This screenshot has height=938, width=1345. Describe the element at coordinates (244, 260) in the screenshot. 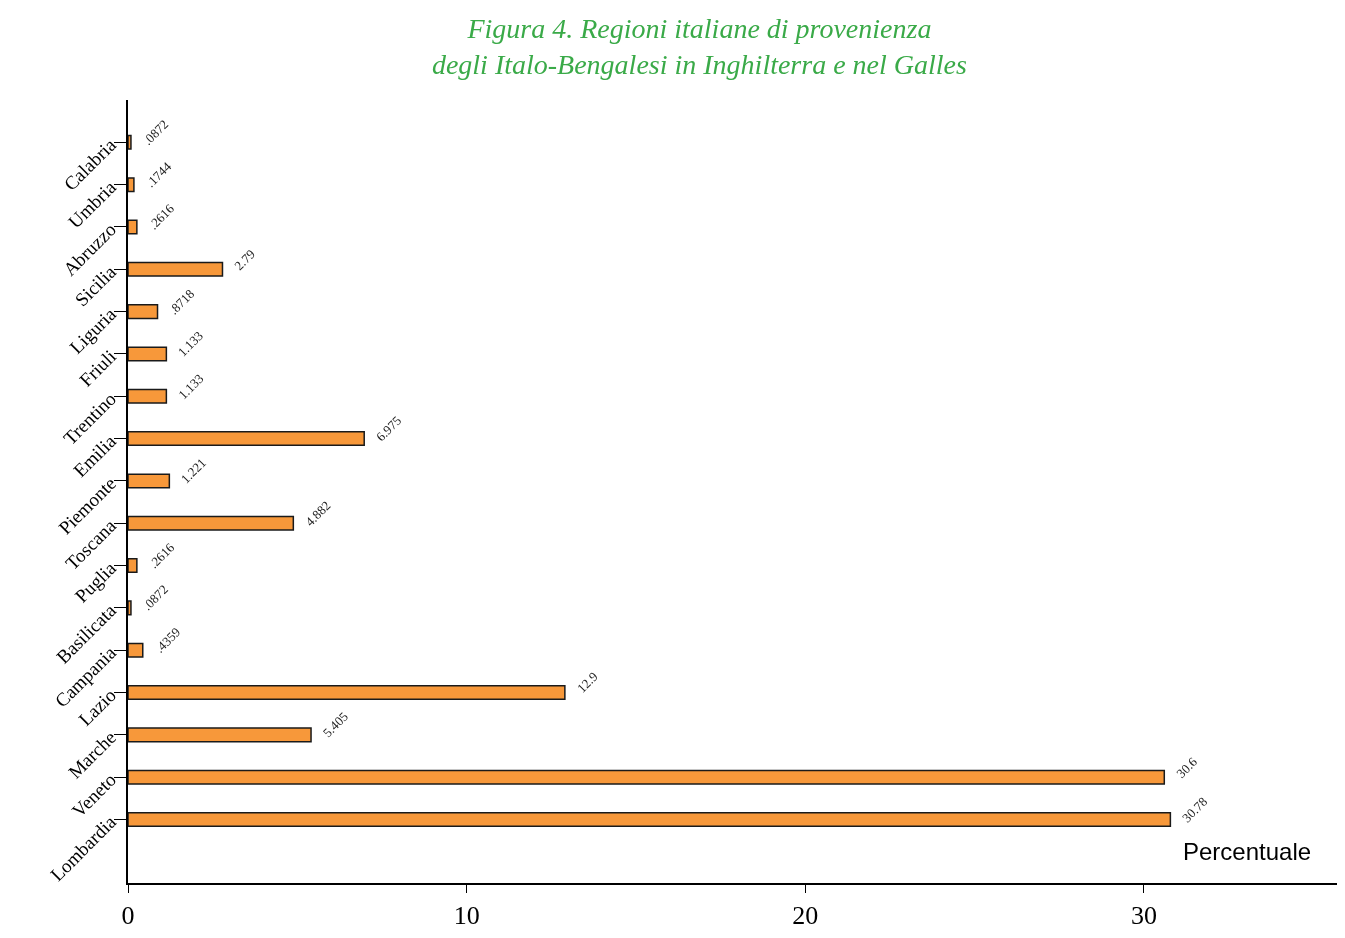

I see `data-label: 2.79` at that location.